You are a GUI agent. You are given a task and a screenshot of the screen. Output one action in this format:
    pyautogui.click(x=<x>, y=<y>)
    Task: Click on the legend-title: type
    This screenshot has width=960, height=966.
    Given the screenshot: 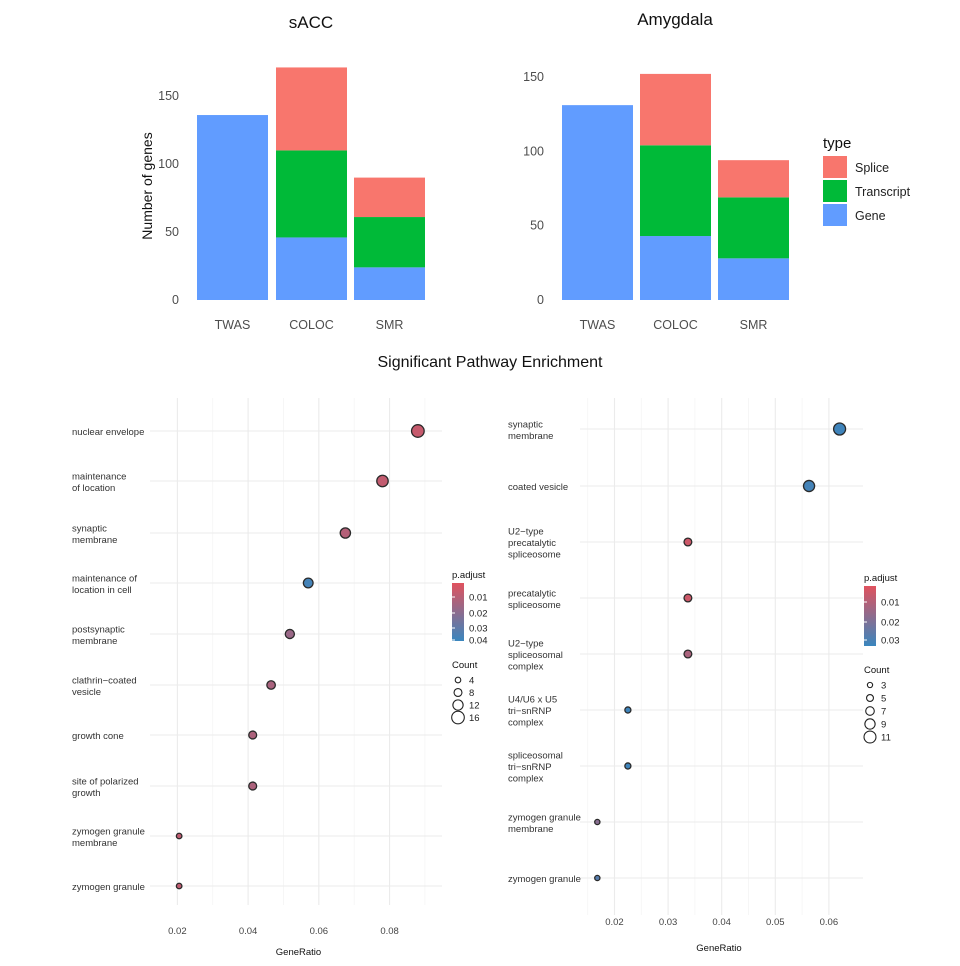 What is the action you would take?
    pyautogui.click(x=837, y=143)
    